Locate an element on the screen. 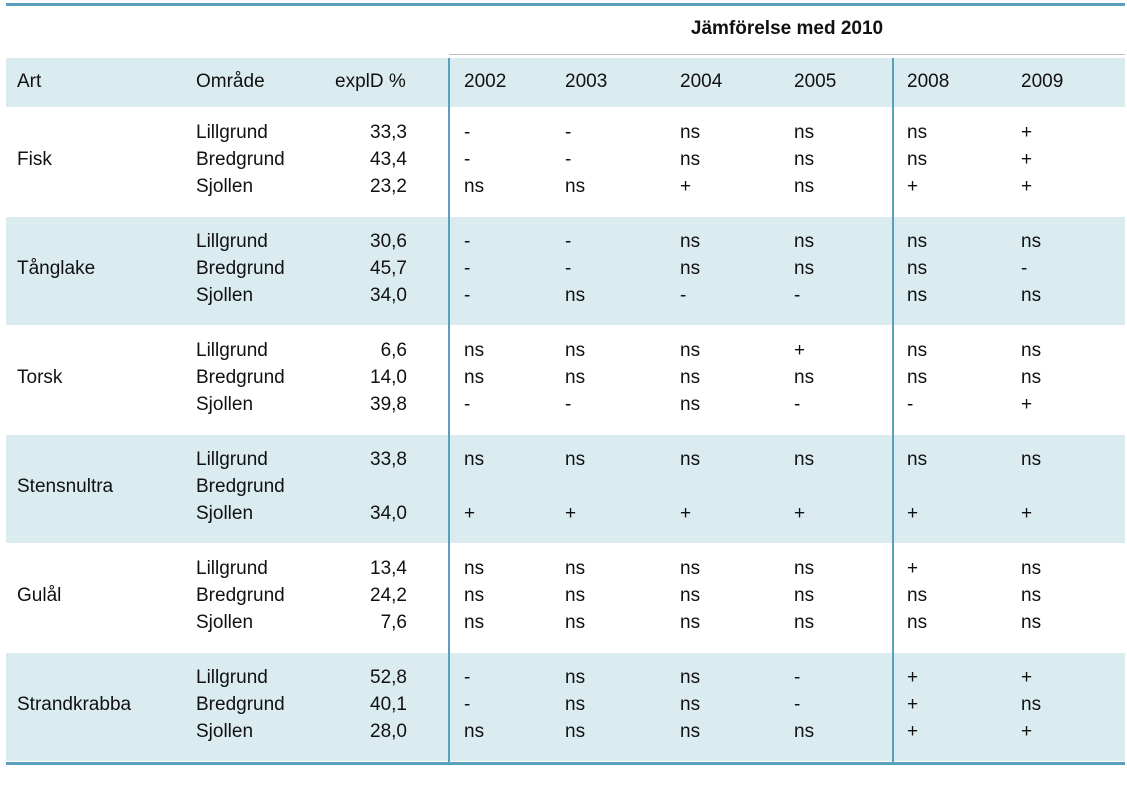 The width and height of the screenshot is (1127, 803). header-art: Art is located at coordinates (29, 81).